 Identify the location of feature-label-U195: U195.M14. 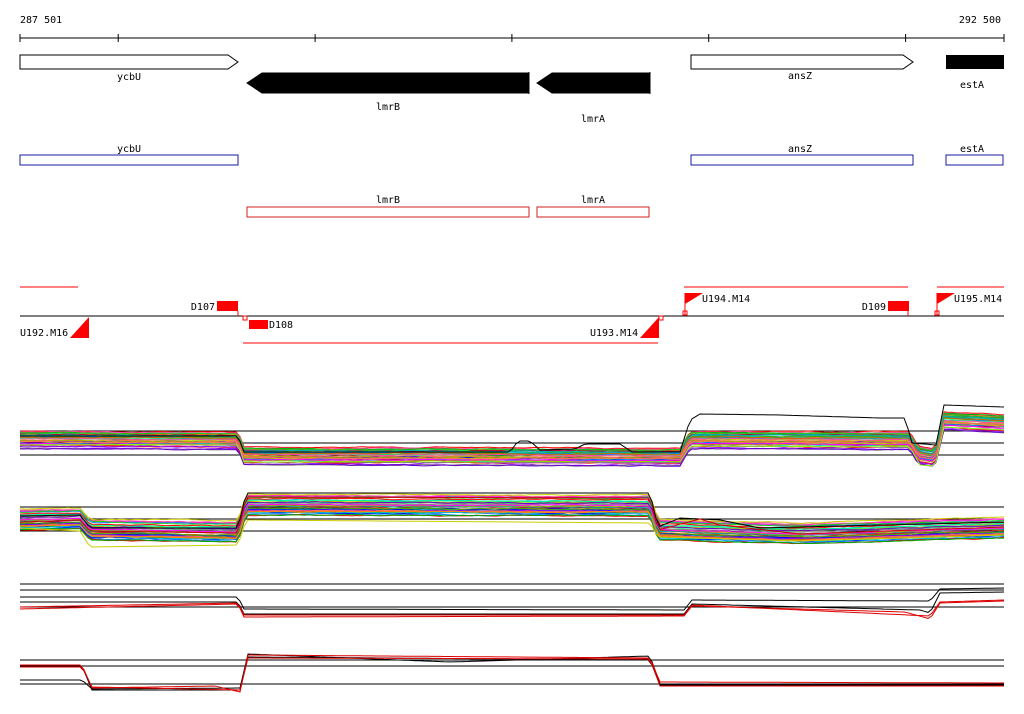
(978, 299).